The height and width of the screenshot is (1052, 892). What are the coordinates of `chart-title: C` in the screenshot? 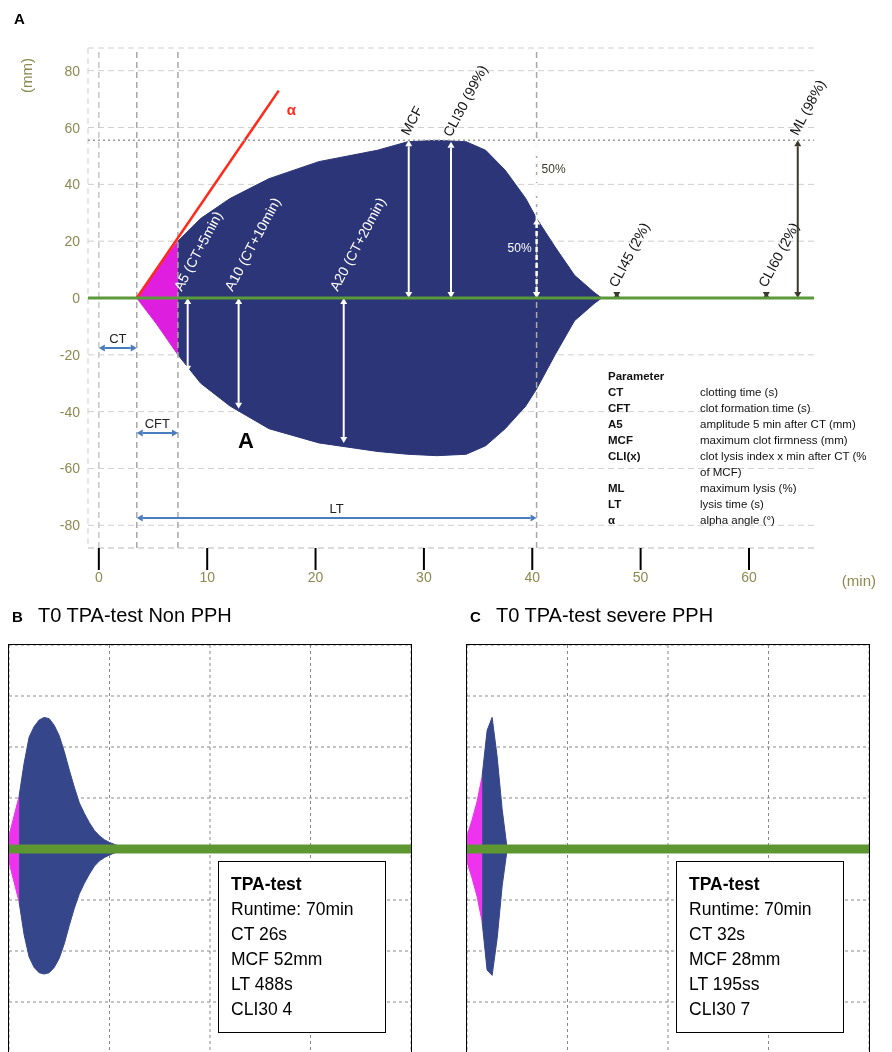 It's located at (476, 616).